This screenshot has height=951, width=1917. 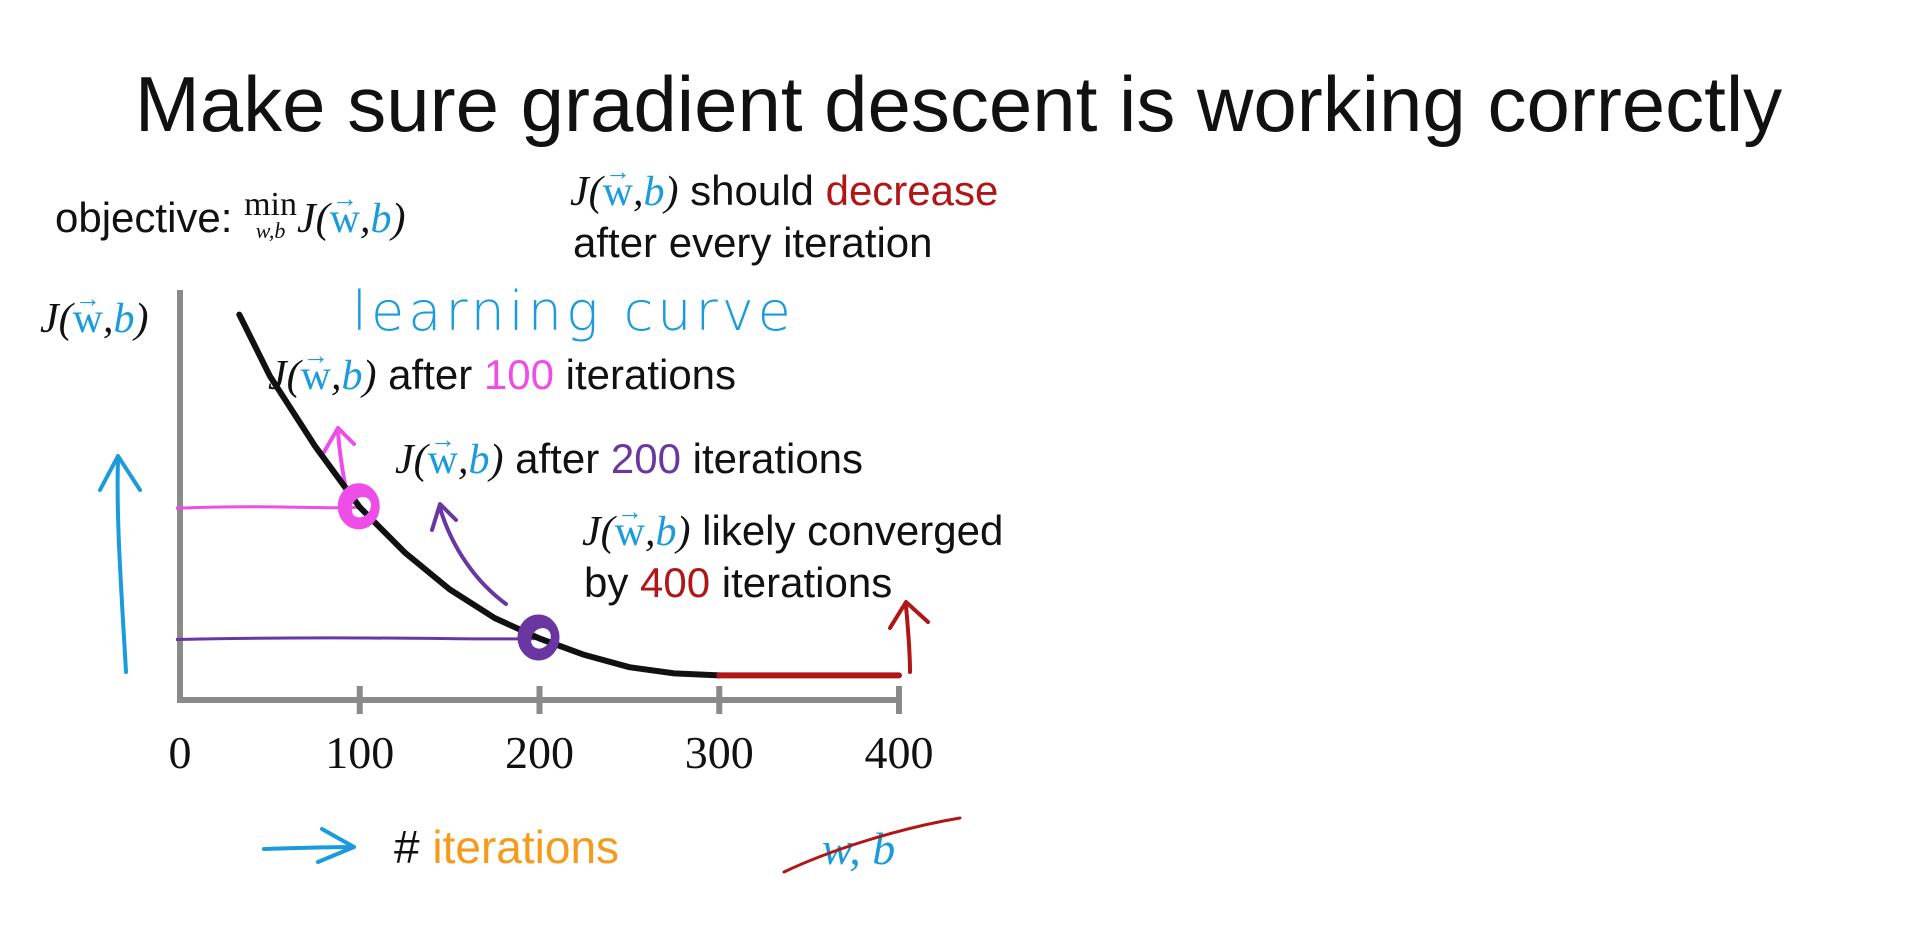 What do you see at coordinates (573, 311) in the screenshot?
I see `learning-curve-label: learning curve` at bounding box center [573, 311].